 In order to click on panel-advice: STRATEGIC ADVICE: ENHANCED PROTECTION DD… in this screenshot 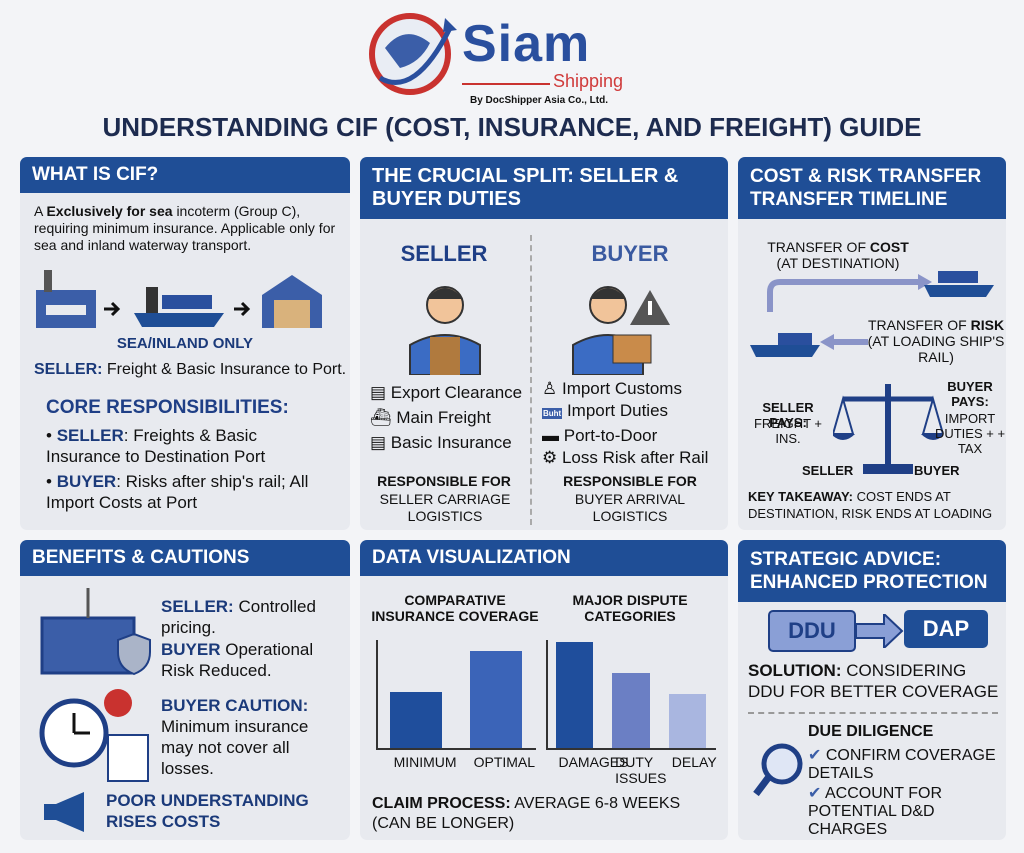, I will do `click(872, 690)`.